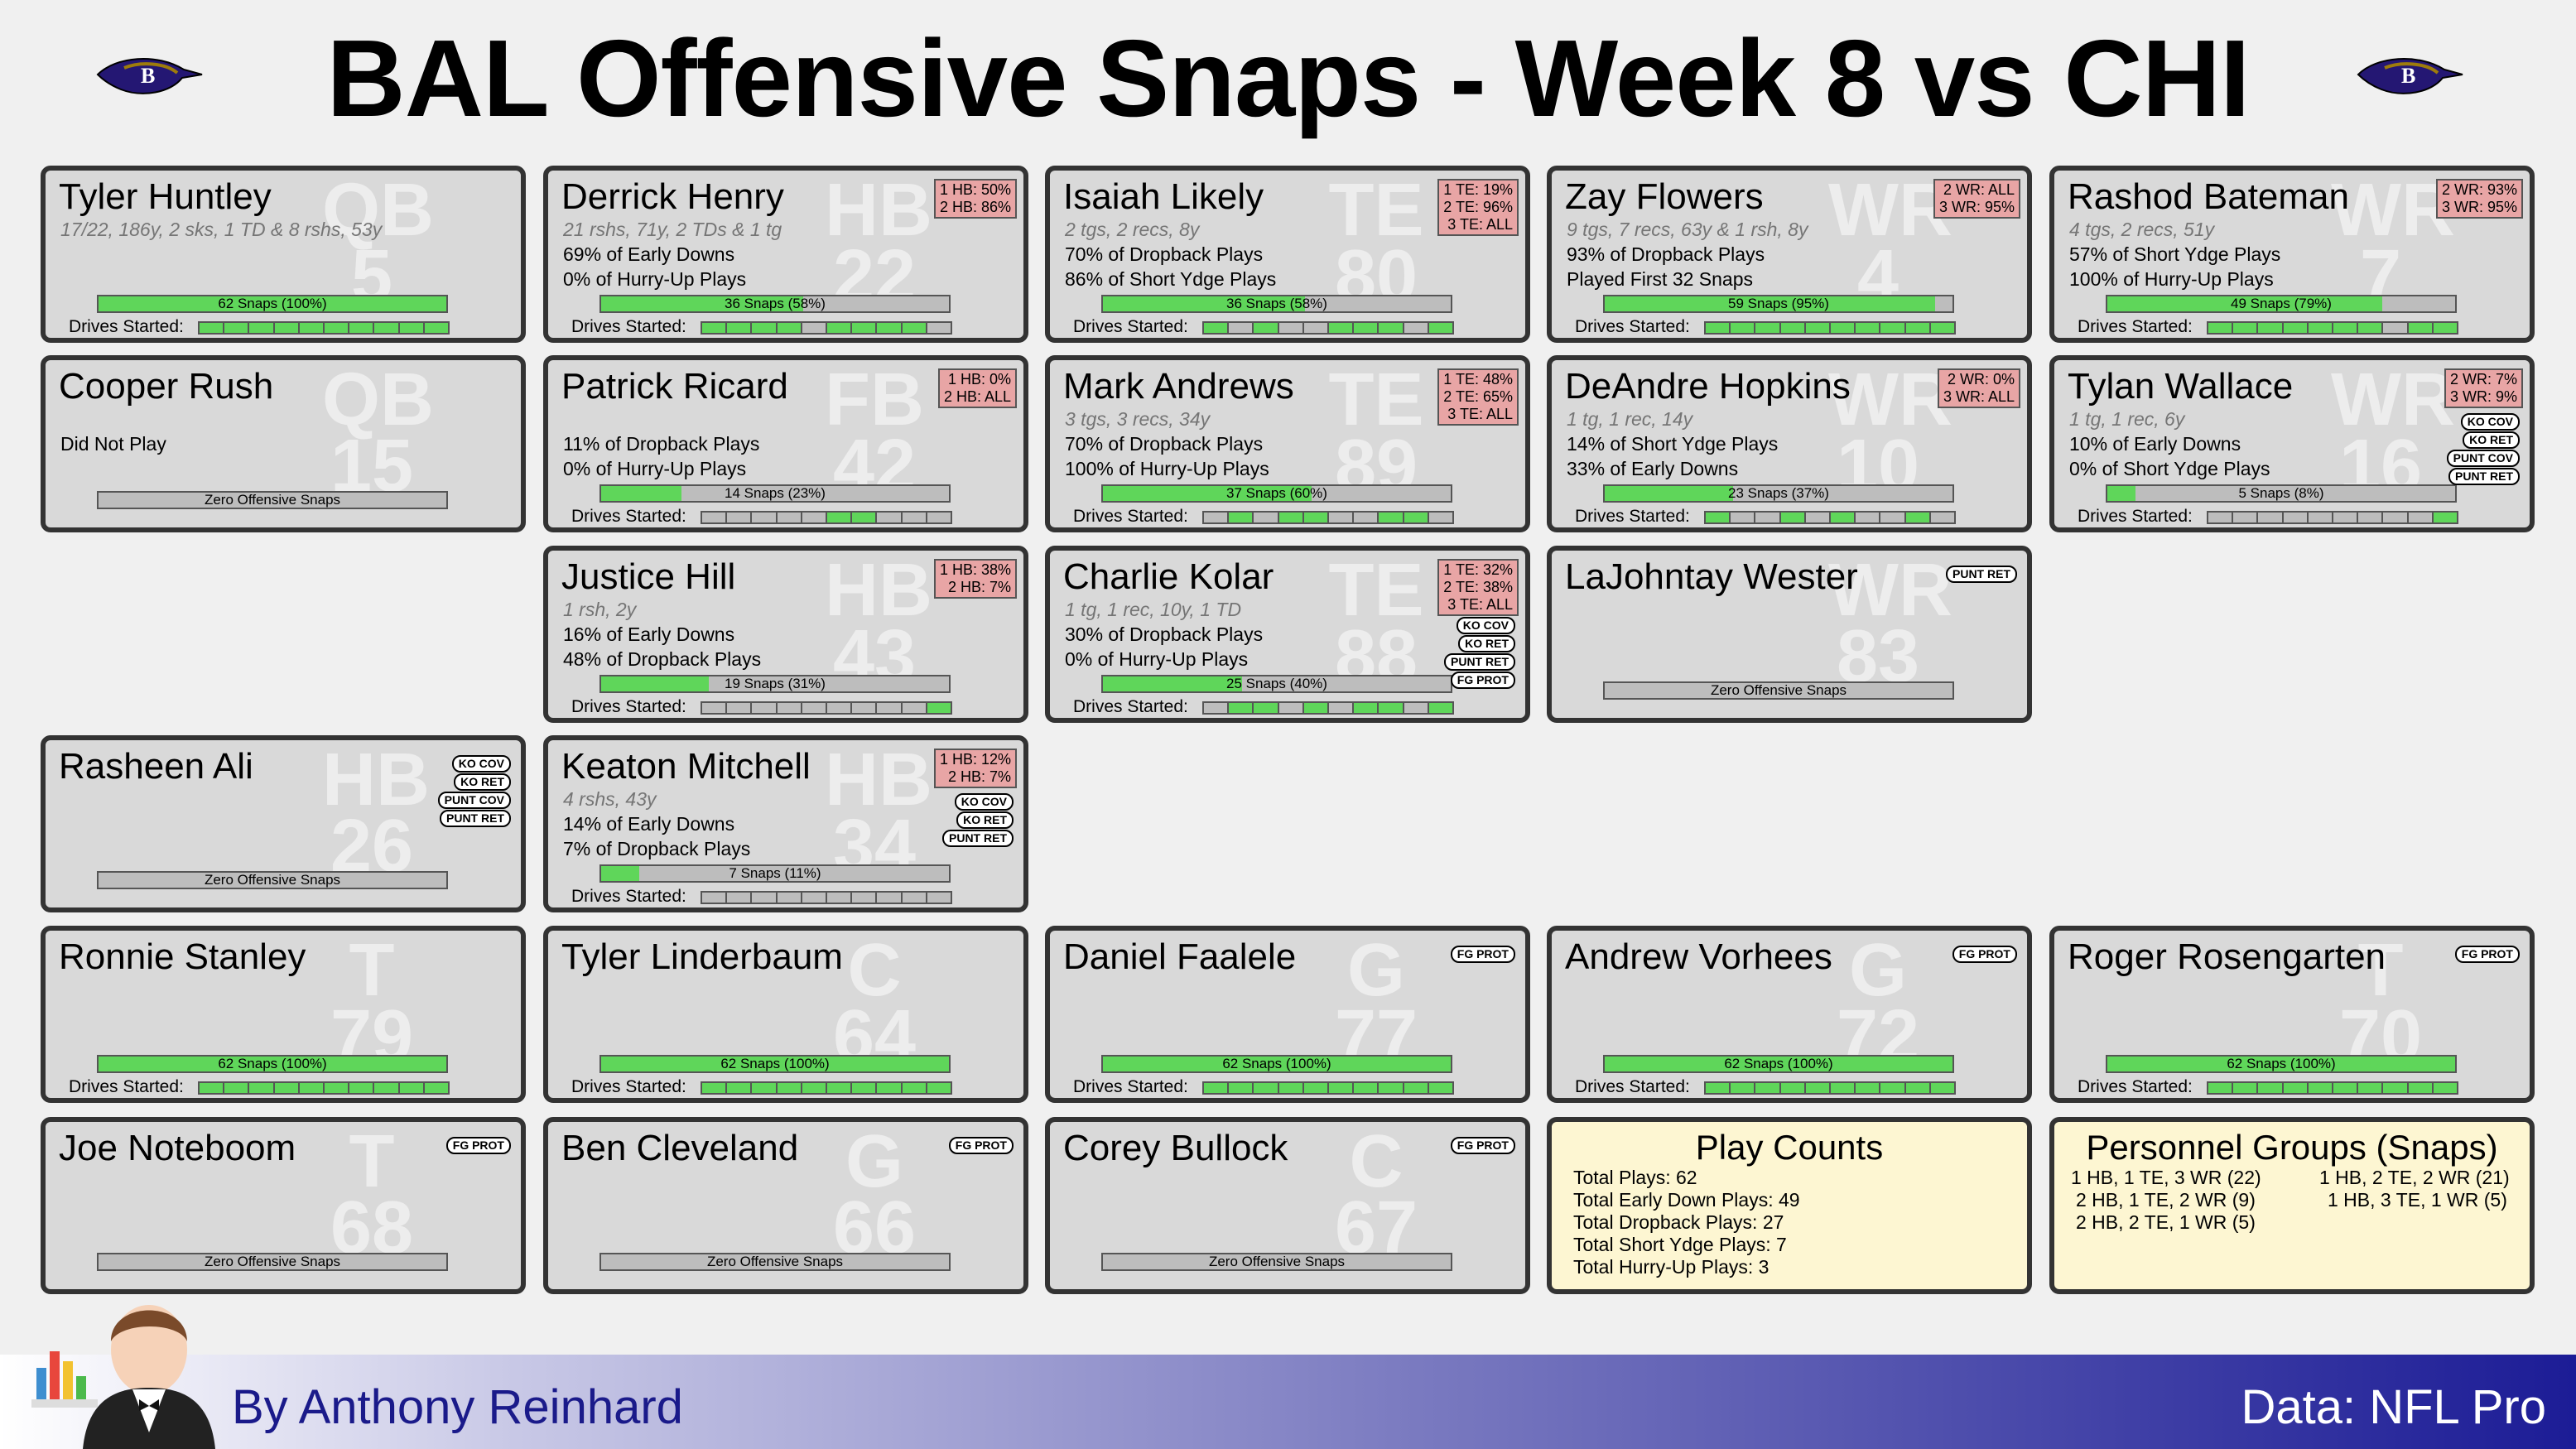 The image size is (2576, 1449). Describe the element at coordinates (1375, 970) in the screenshot. I see `position-label: G` at that location.